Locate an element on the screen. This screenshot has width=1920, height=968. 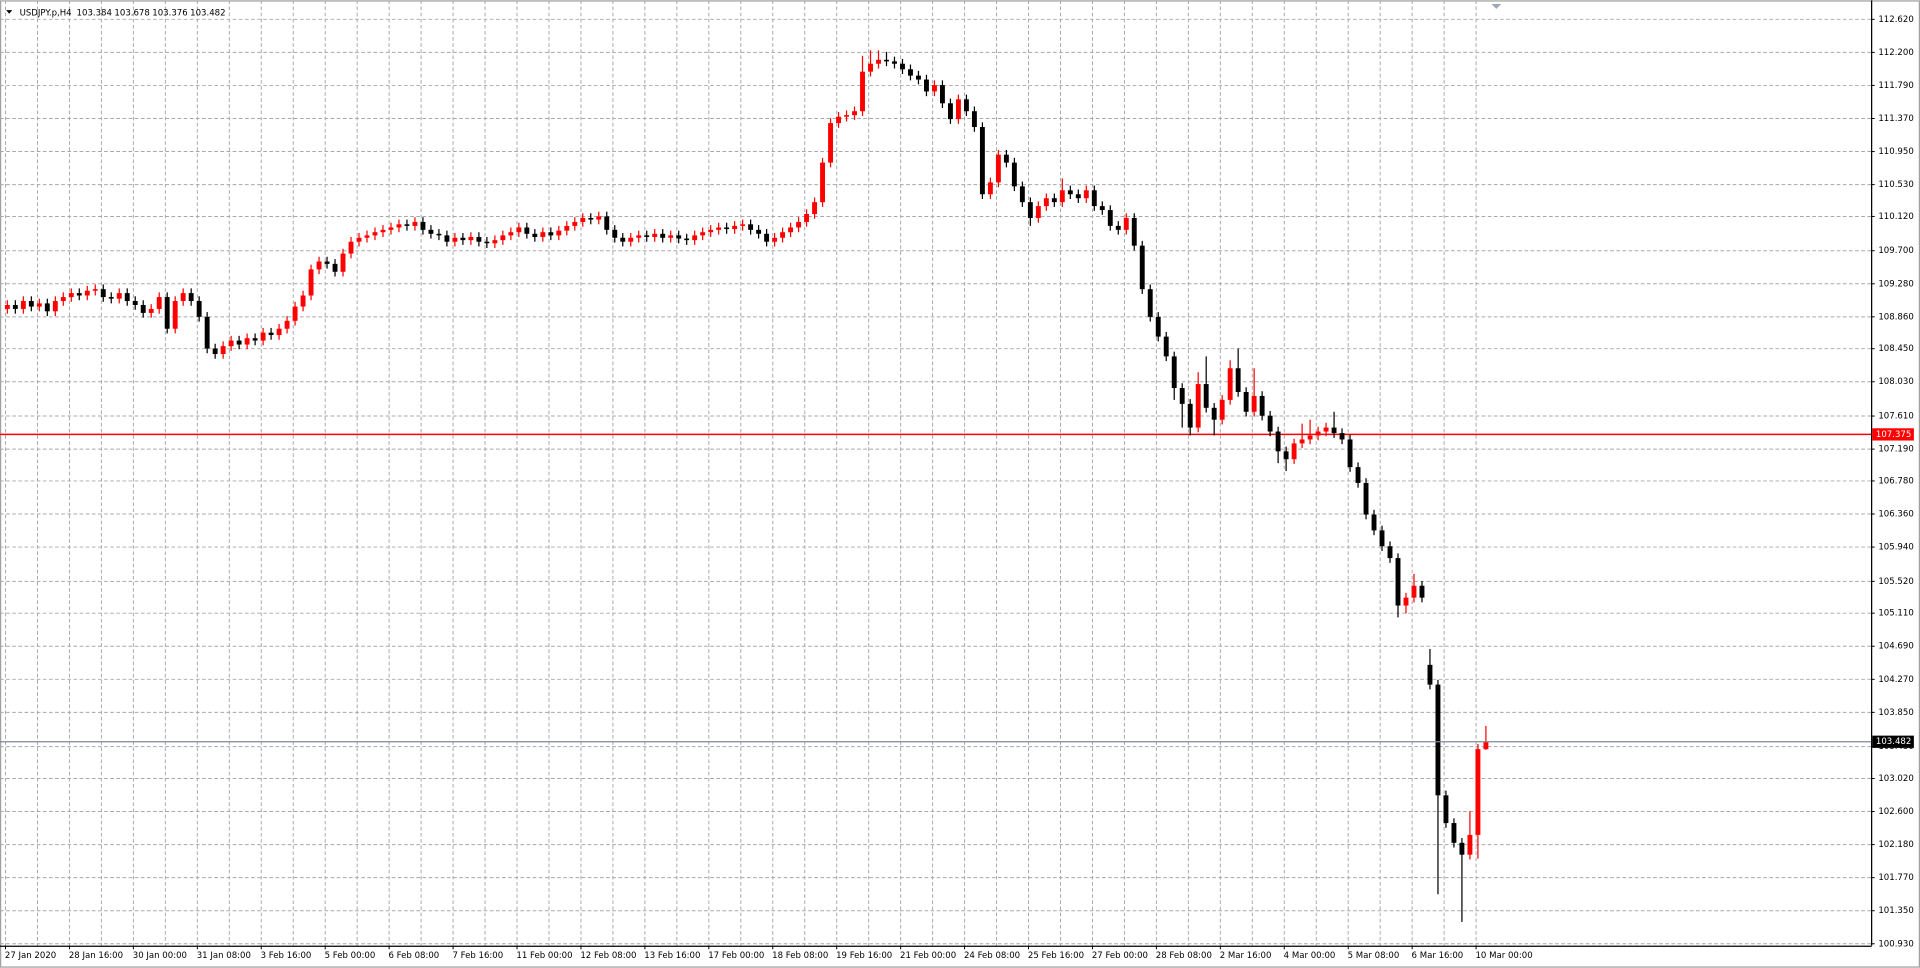
x-tick-label: 4 Mar 00:00 is located at coordinates (1310, 956).